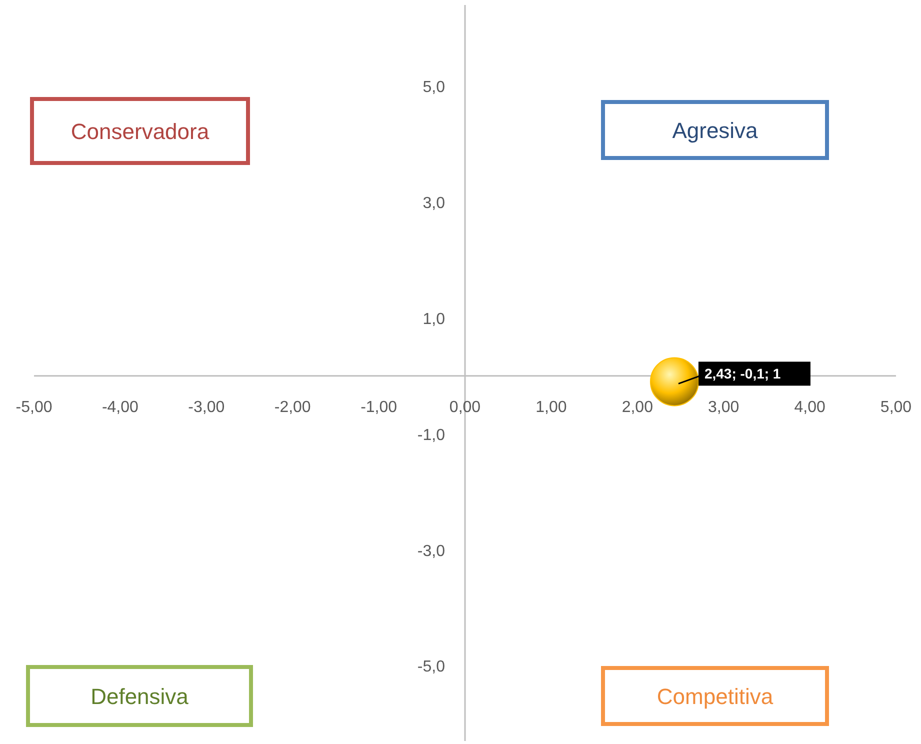 The image size is (921, 744). Describe the element at coordinates (120, 407) in the screenshot. I see `x-tick-label: -4,00` at that location.